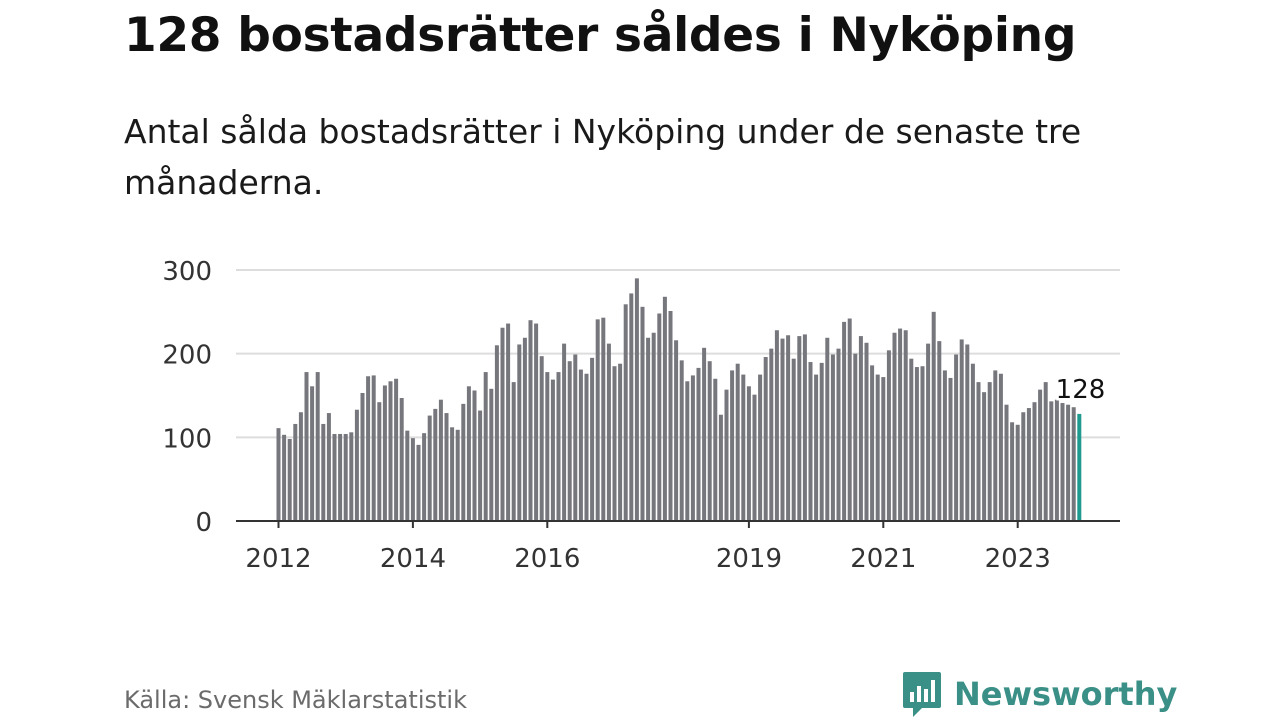 The width and height of the screenshot is (1280, 720). I want to click on y-axis-labels: 0 100 200 300, so click(187, 397).